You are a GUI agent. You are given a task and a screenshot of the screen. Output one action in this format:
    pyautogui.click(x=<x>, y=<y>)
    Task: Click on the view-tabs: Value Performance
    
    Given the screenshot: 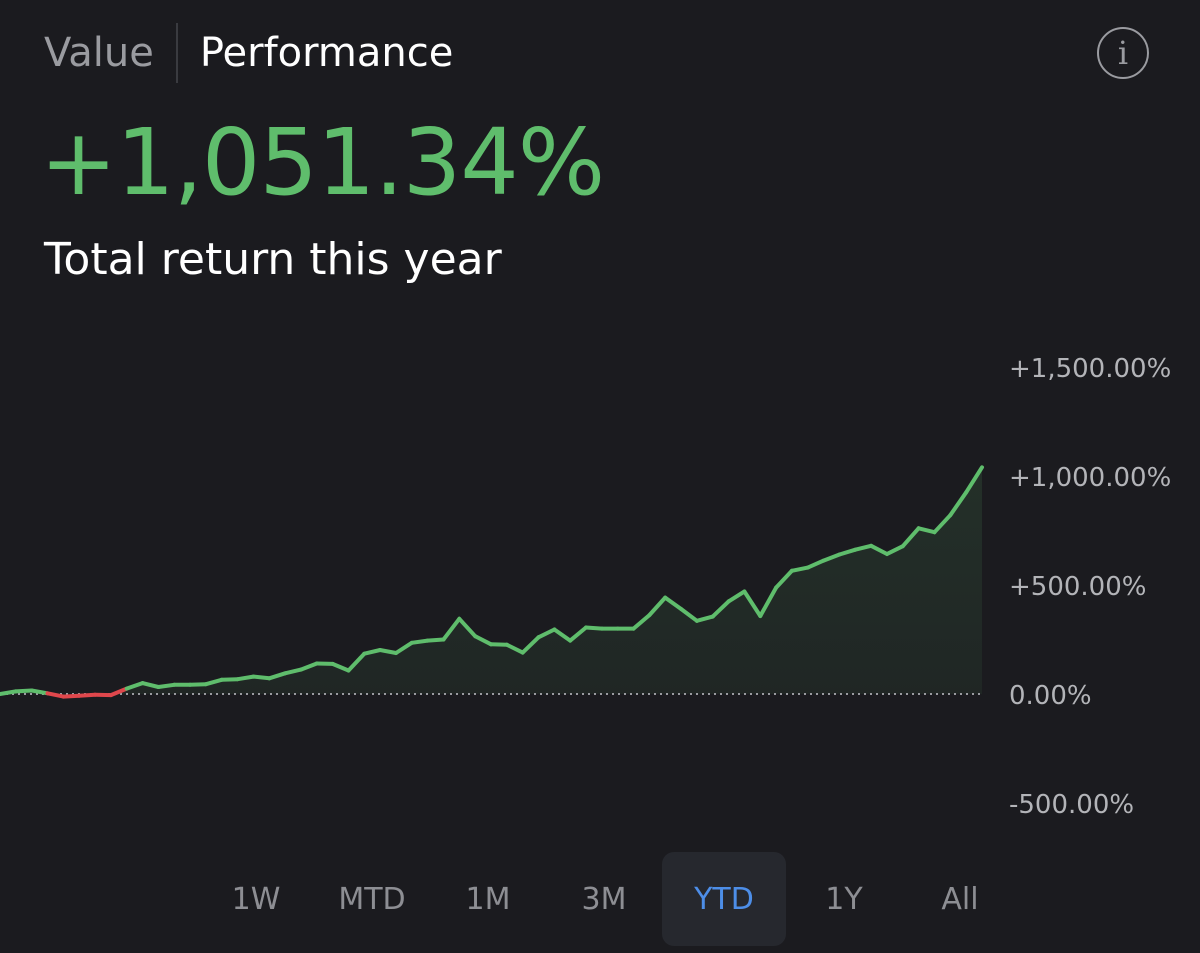 What is the action you would take?
    pyautogui.click(x=248, y=53)
    